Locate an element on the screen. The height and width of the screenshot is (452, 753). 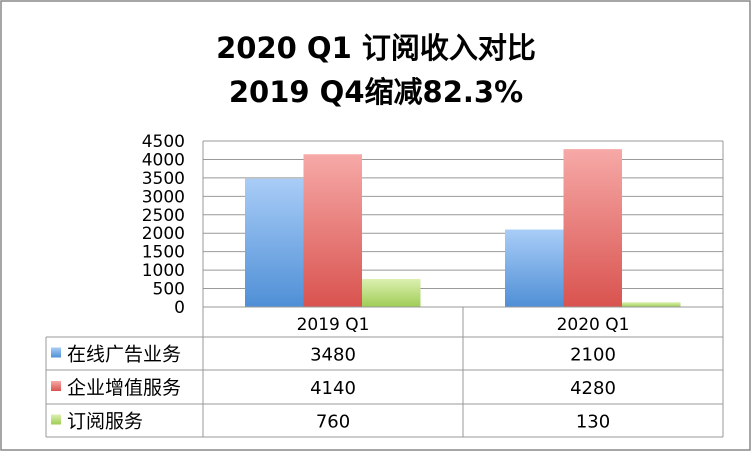
legend-label: 订阅服务 is located at coordinates (105, 422).